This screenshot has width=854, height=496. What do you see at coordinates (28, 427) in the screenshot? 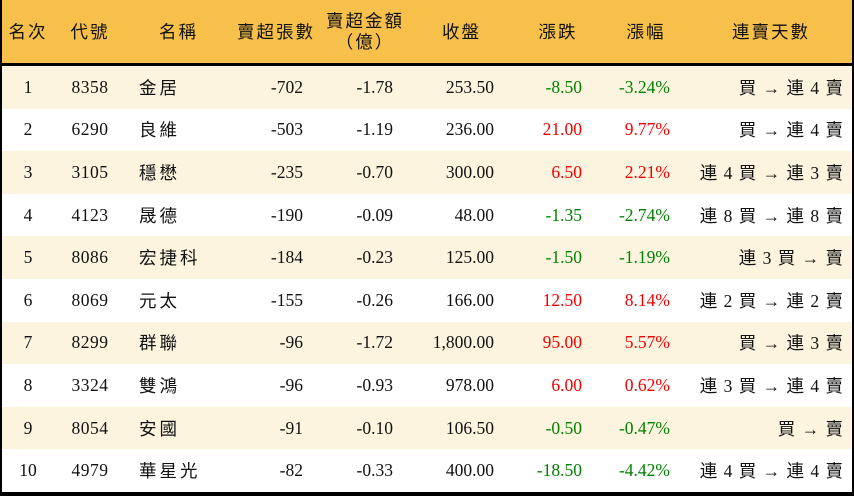
I see `cell-rank: 9` at bounding box center [28, 427].